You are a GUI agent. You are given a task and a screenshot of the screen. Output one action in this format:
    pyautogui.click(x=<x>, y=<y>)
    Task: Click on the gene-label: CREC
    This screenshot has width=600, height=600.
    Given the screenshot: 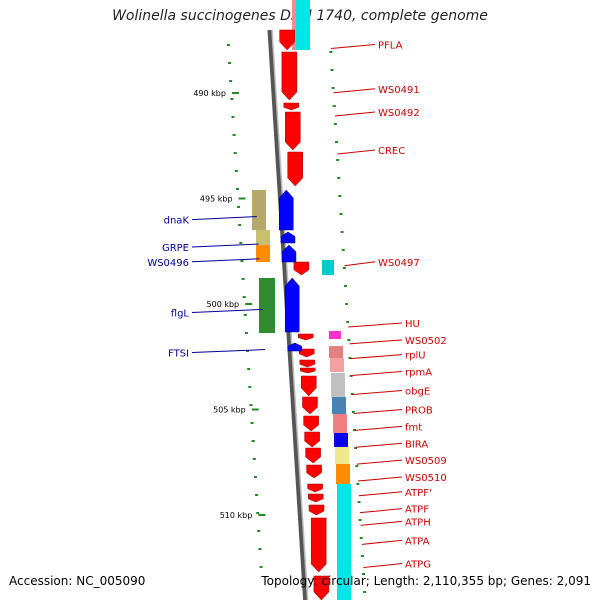 What is the action you would take?
    pyautogui.click(x=391, y=151)
    